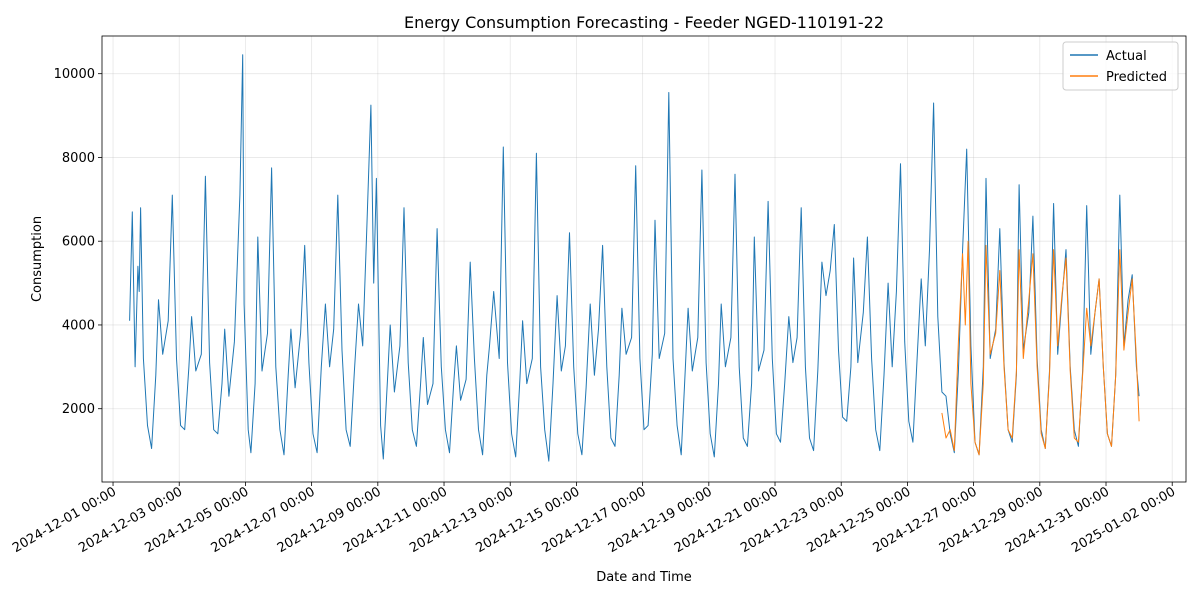  I want to click on y-tick-label: 10000, so click(74, 74).